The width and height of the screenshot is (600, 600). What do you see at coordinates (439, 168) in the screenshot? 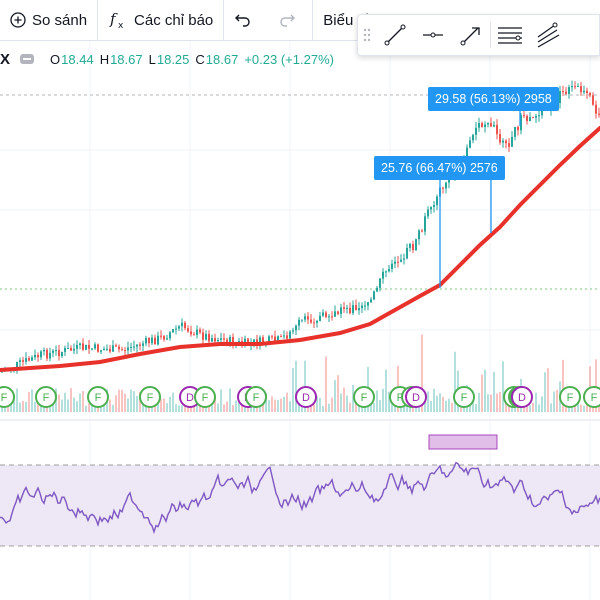
I see `measure-callout-1: 25.76 (66.47%) 2576` at bounding box center [439, 168].